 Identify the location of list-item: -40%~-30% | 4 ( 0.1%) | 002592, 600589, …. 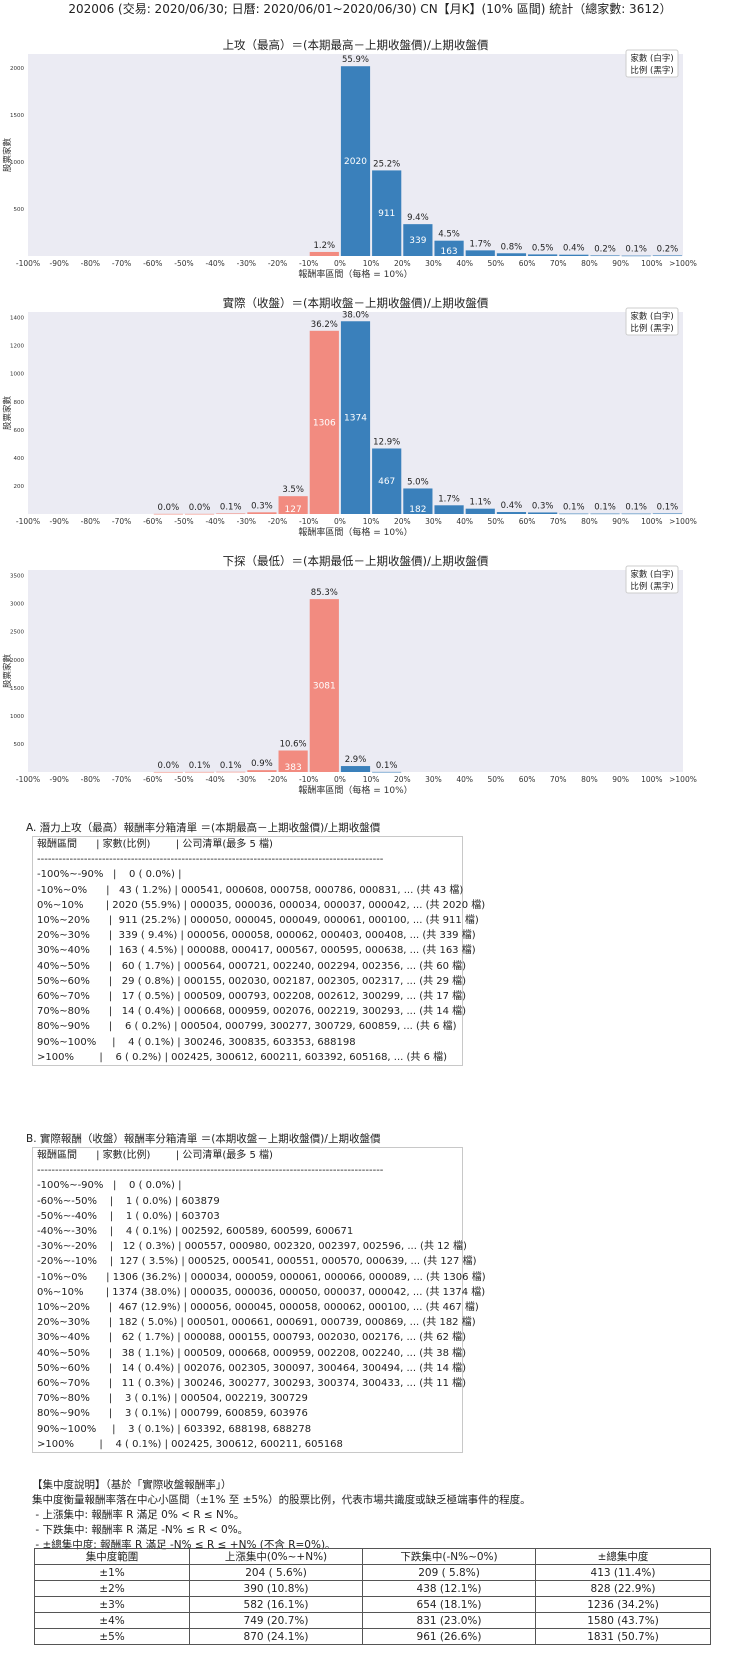
(195, 1232).